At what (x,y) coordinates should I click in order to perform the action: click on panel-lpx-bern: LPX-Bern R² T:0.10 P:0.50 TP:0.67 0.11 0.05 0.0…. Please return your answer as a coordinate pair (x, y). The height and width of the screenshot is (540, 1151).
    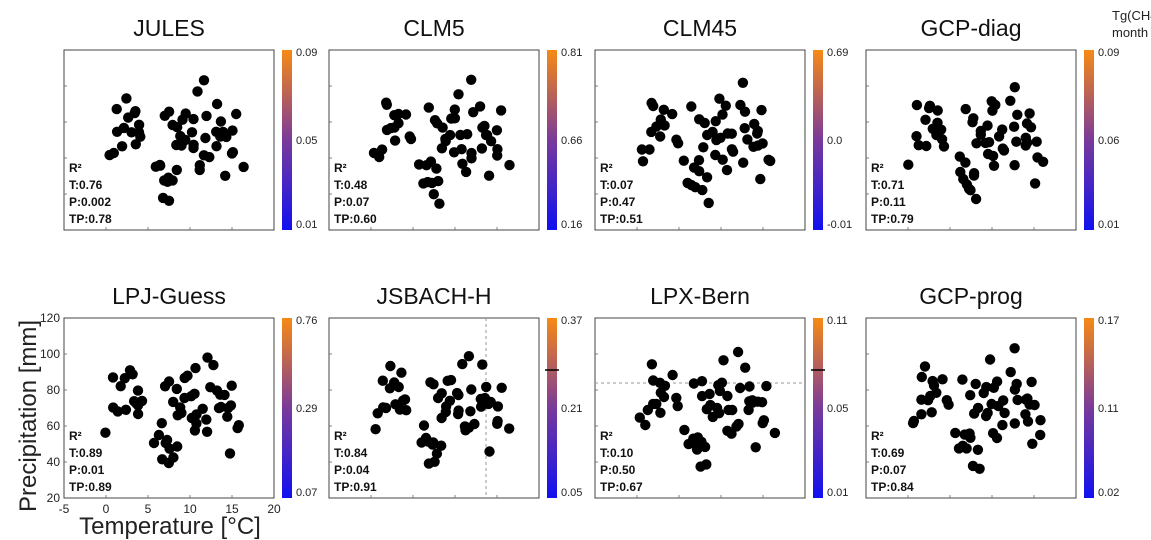
    Looking at the image, I should click on (721, 391).